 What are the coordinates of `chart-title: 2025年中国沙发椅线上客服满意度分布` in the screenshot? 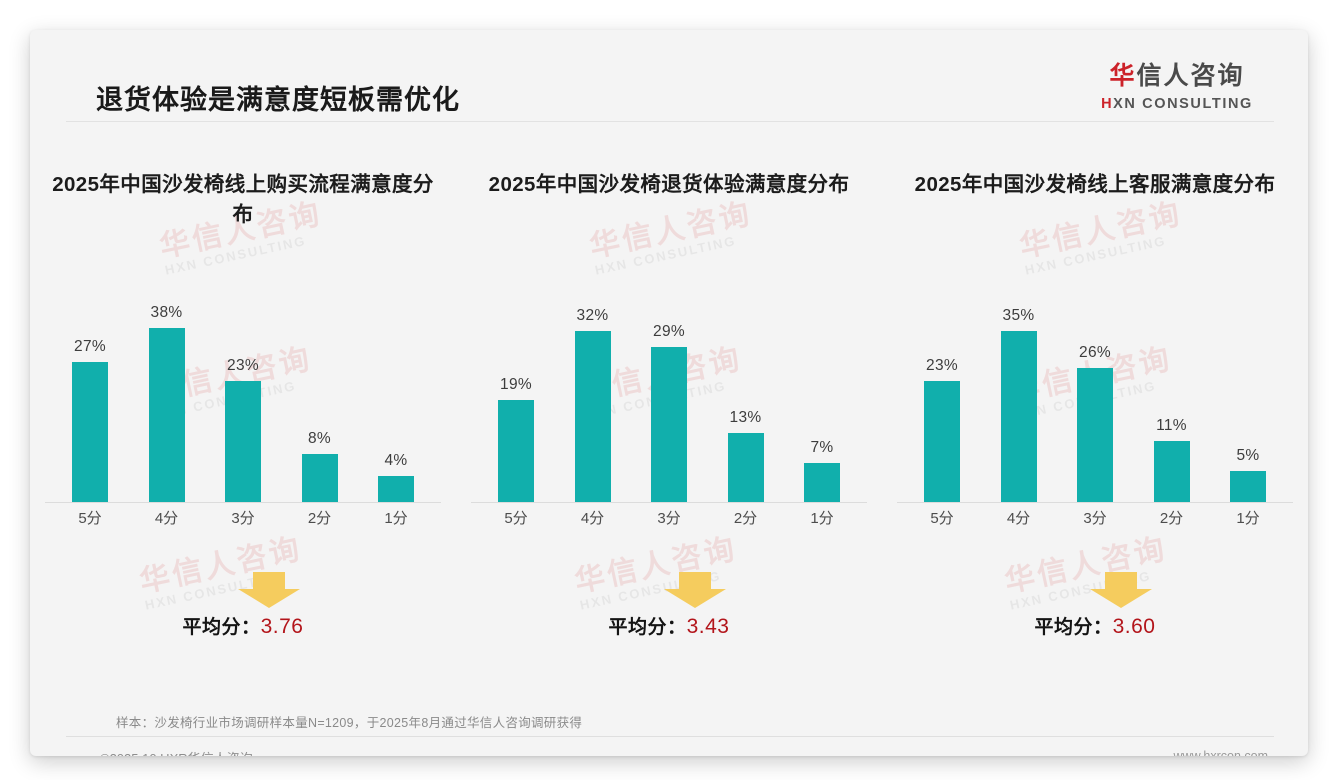 It's located at (1095, 184).